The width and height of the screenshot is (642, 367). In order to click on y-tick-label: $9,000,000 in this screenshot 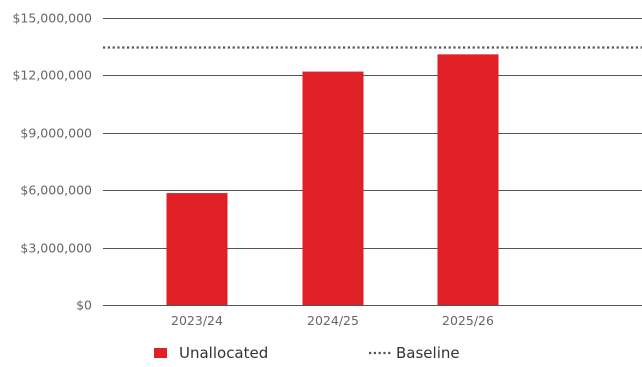, I will do `click(56, 133)`.